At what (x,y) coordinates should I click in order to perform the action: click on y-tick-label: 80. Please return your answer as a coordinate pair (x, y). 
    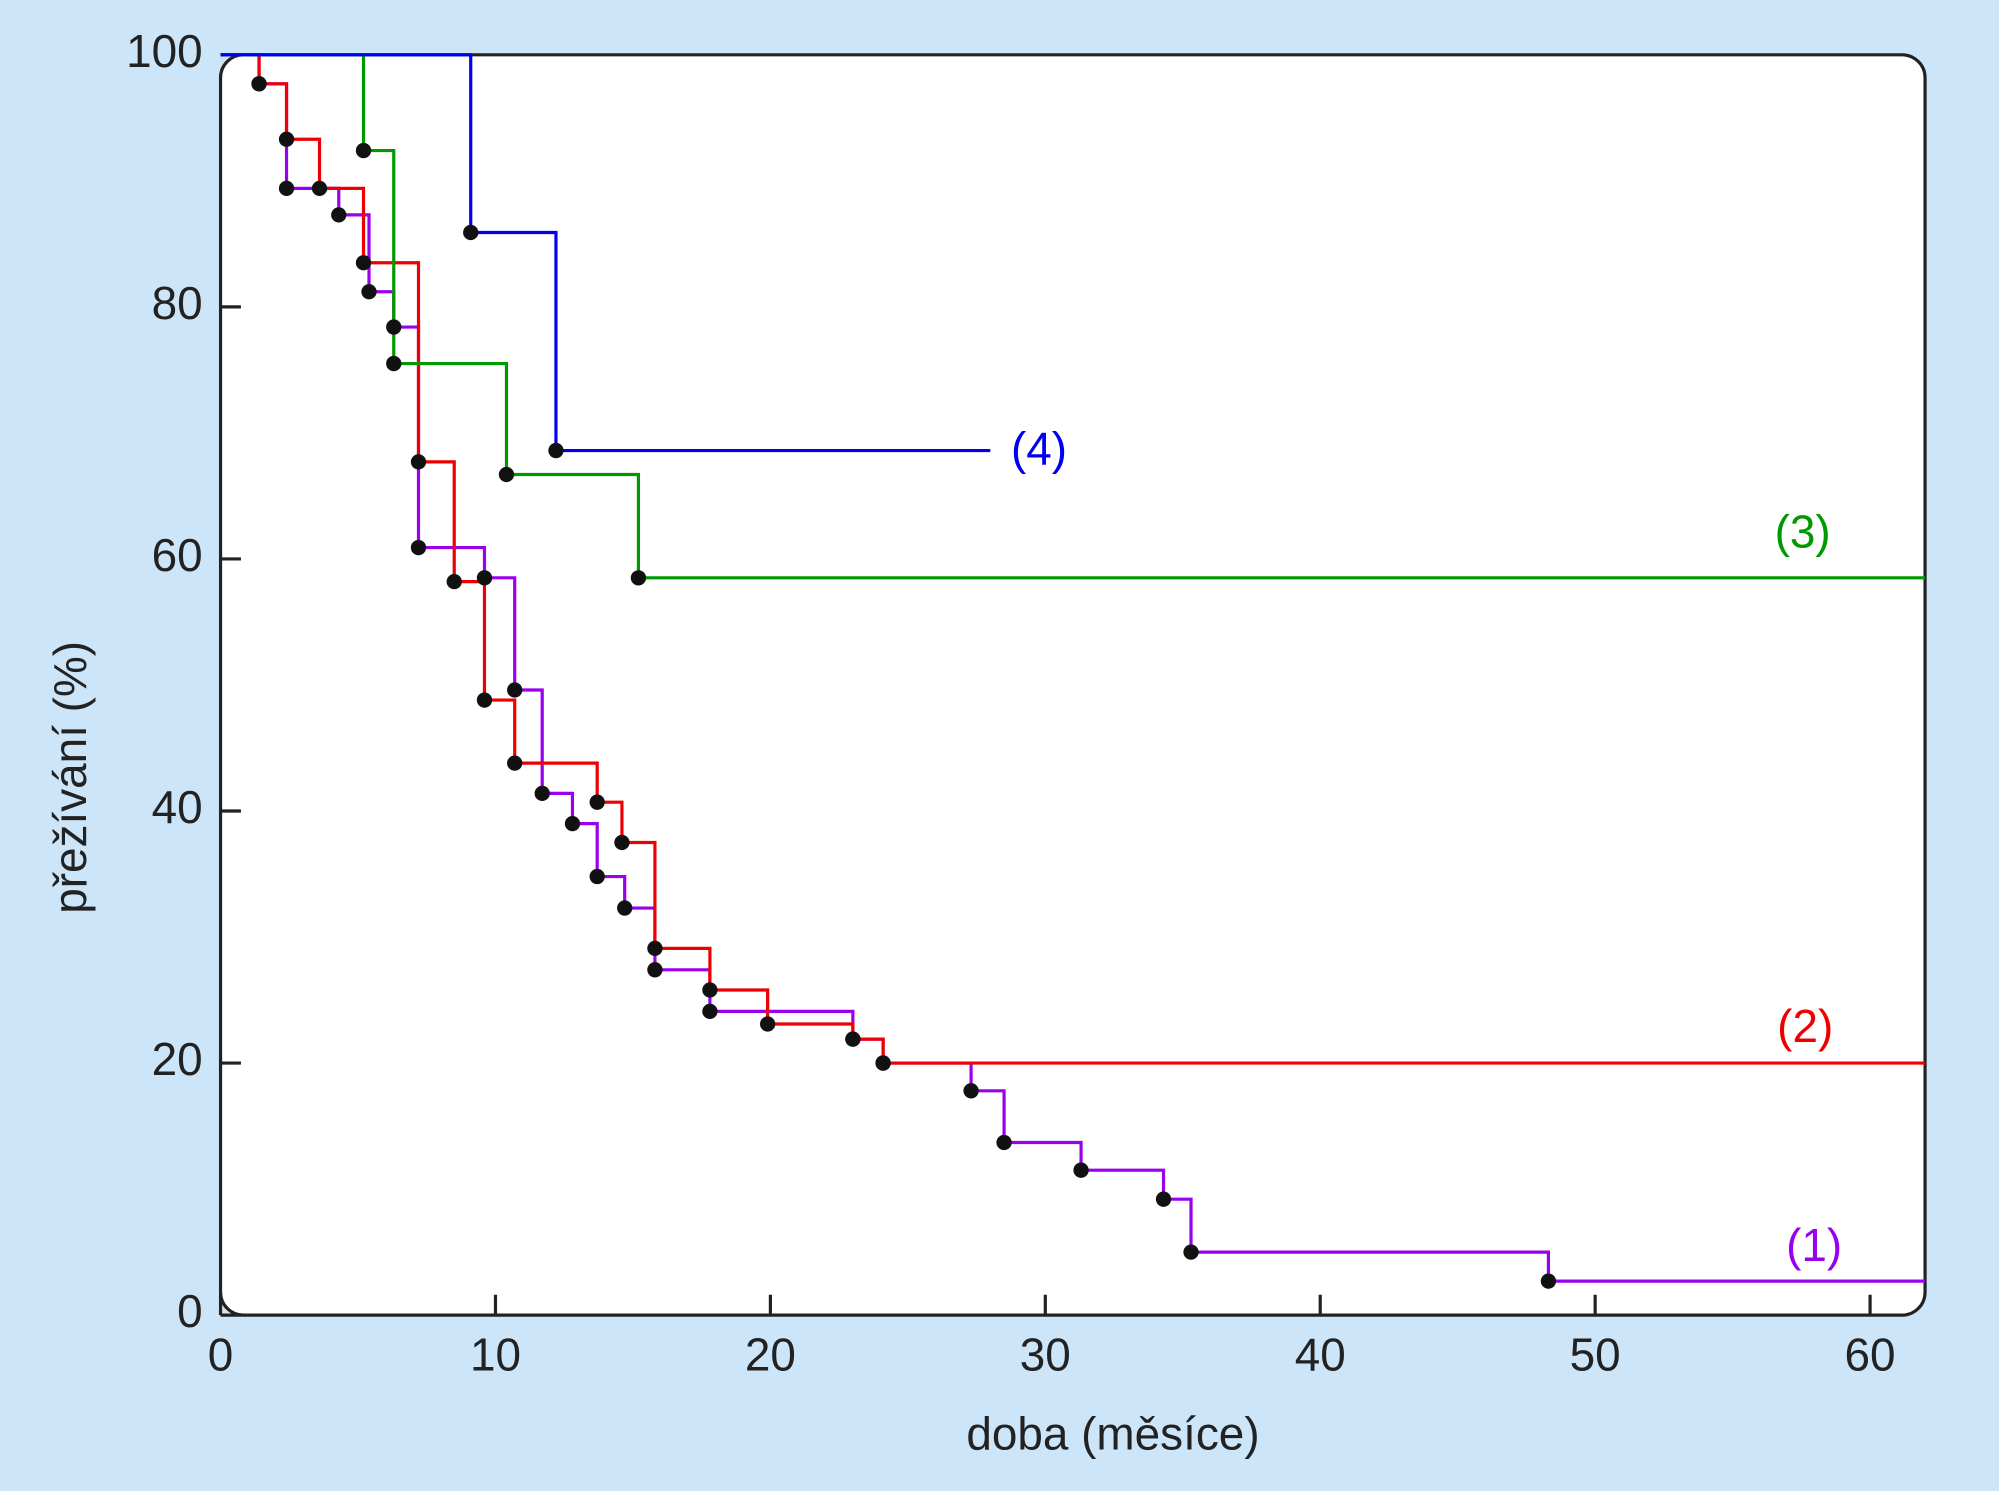
    Looking at the image, I should click on (177, 303).